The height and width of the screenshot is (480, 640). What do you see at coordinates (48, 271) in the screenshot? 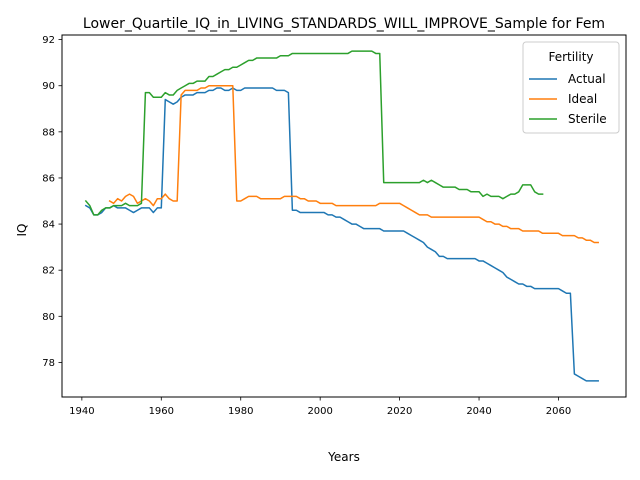
I see `y-tick-label: 82` at bounding box center [48, 271].